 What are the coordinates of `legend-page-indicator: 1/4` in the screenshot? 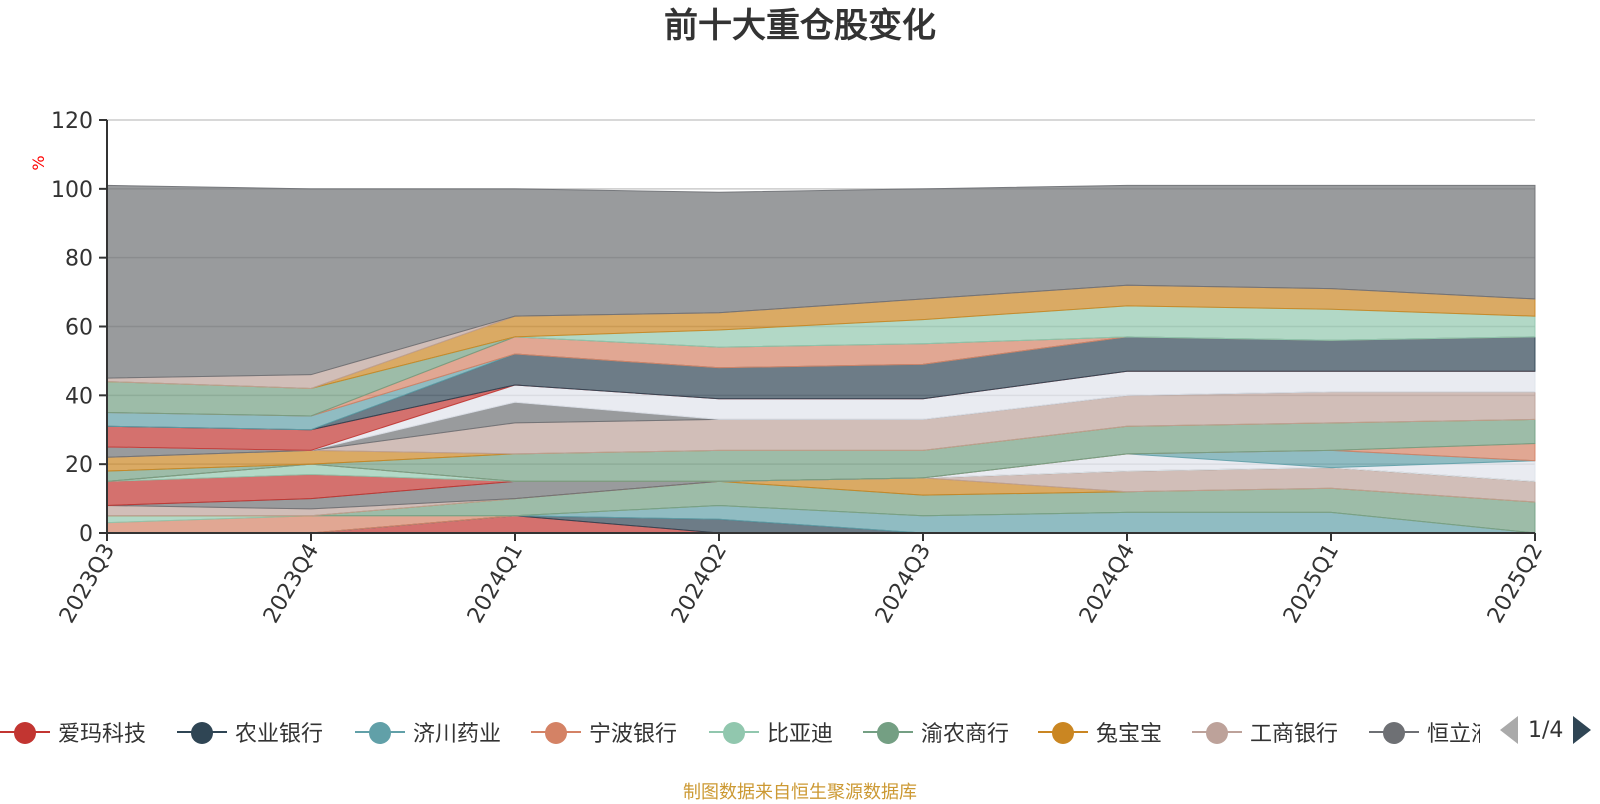 It's located at (1546, 730).